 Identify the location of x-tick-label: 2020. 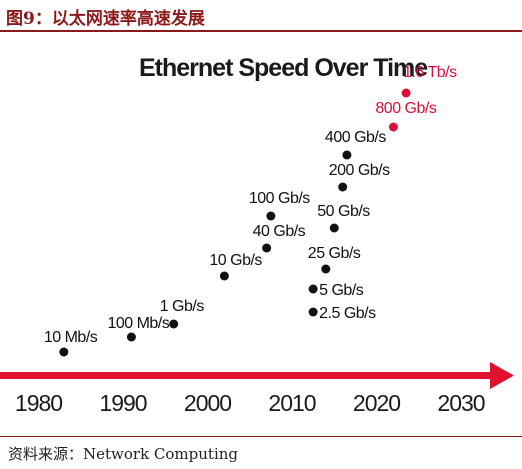
(376, 403).